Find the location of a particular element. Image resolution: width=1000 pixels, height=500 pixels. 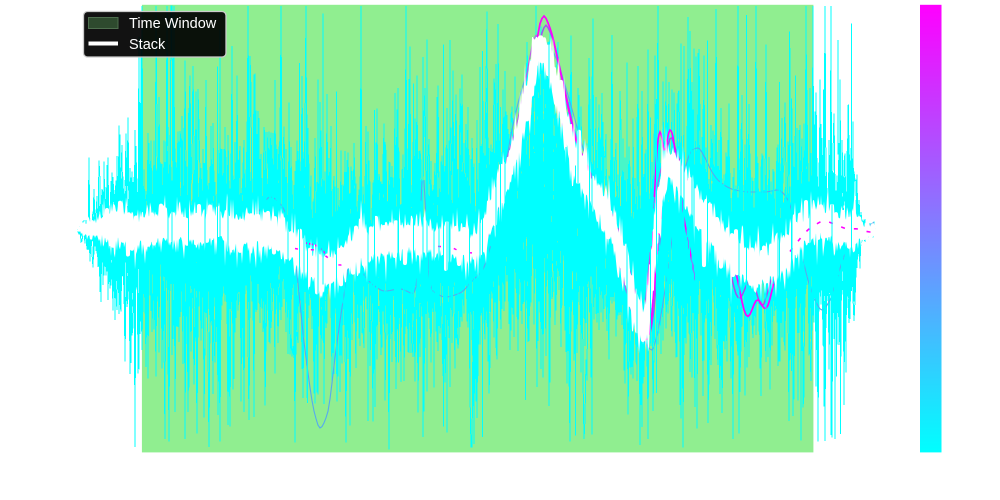

svg-text: Time Window is located at coordinates (173, 24).